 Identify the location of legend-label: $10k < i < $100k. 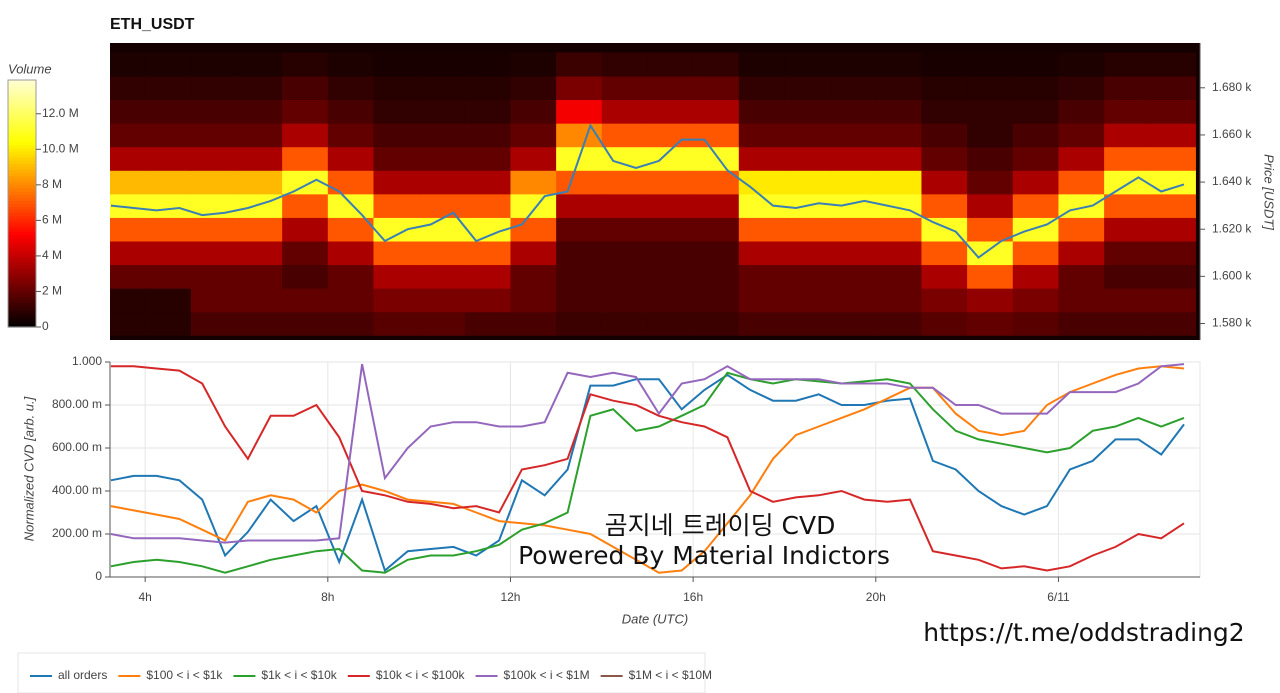
(421, 675).